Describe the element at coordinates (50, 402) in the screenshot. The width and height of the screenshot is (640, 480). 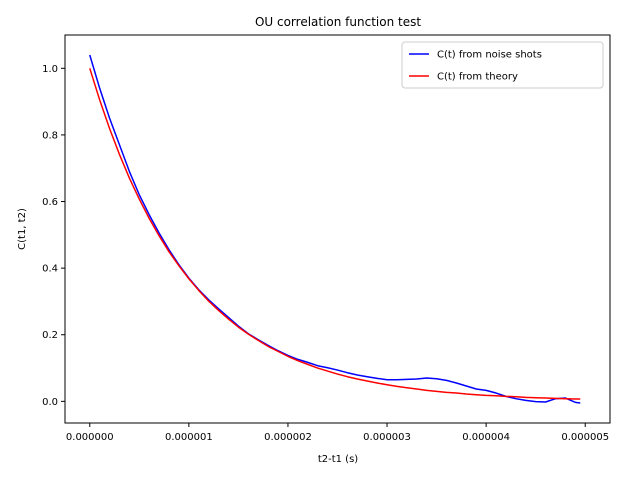
I see `y-tick-label: 0.0` at that location.